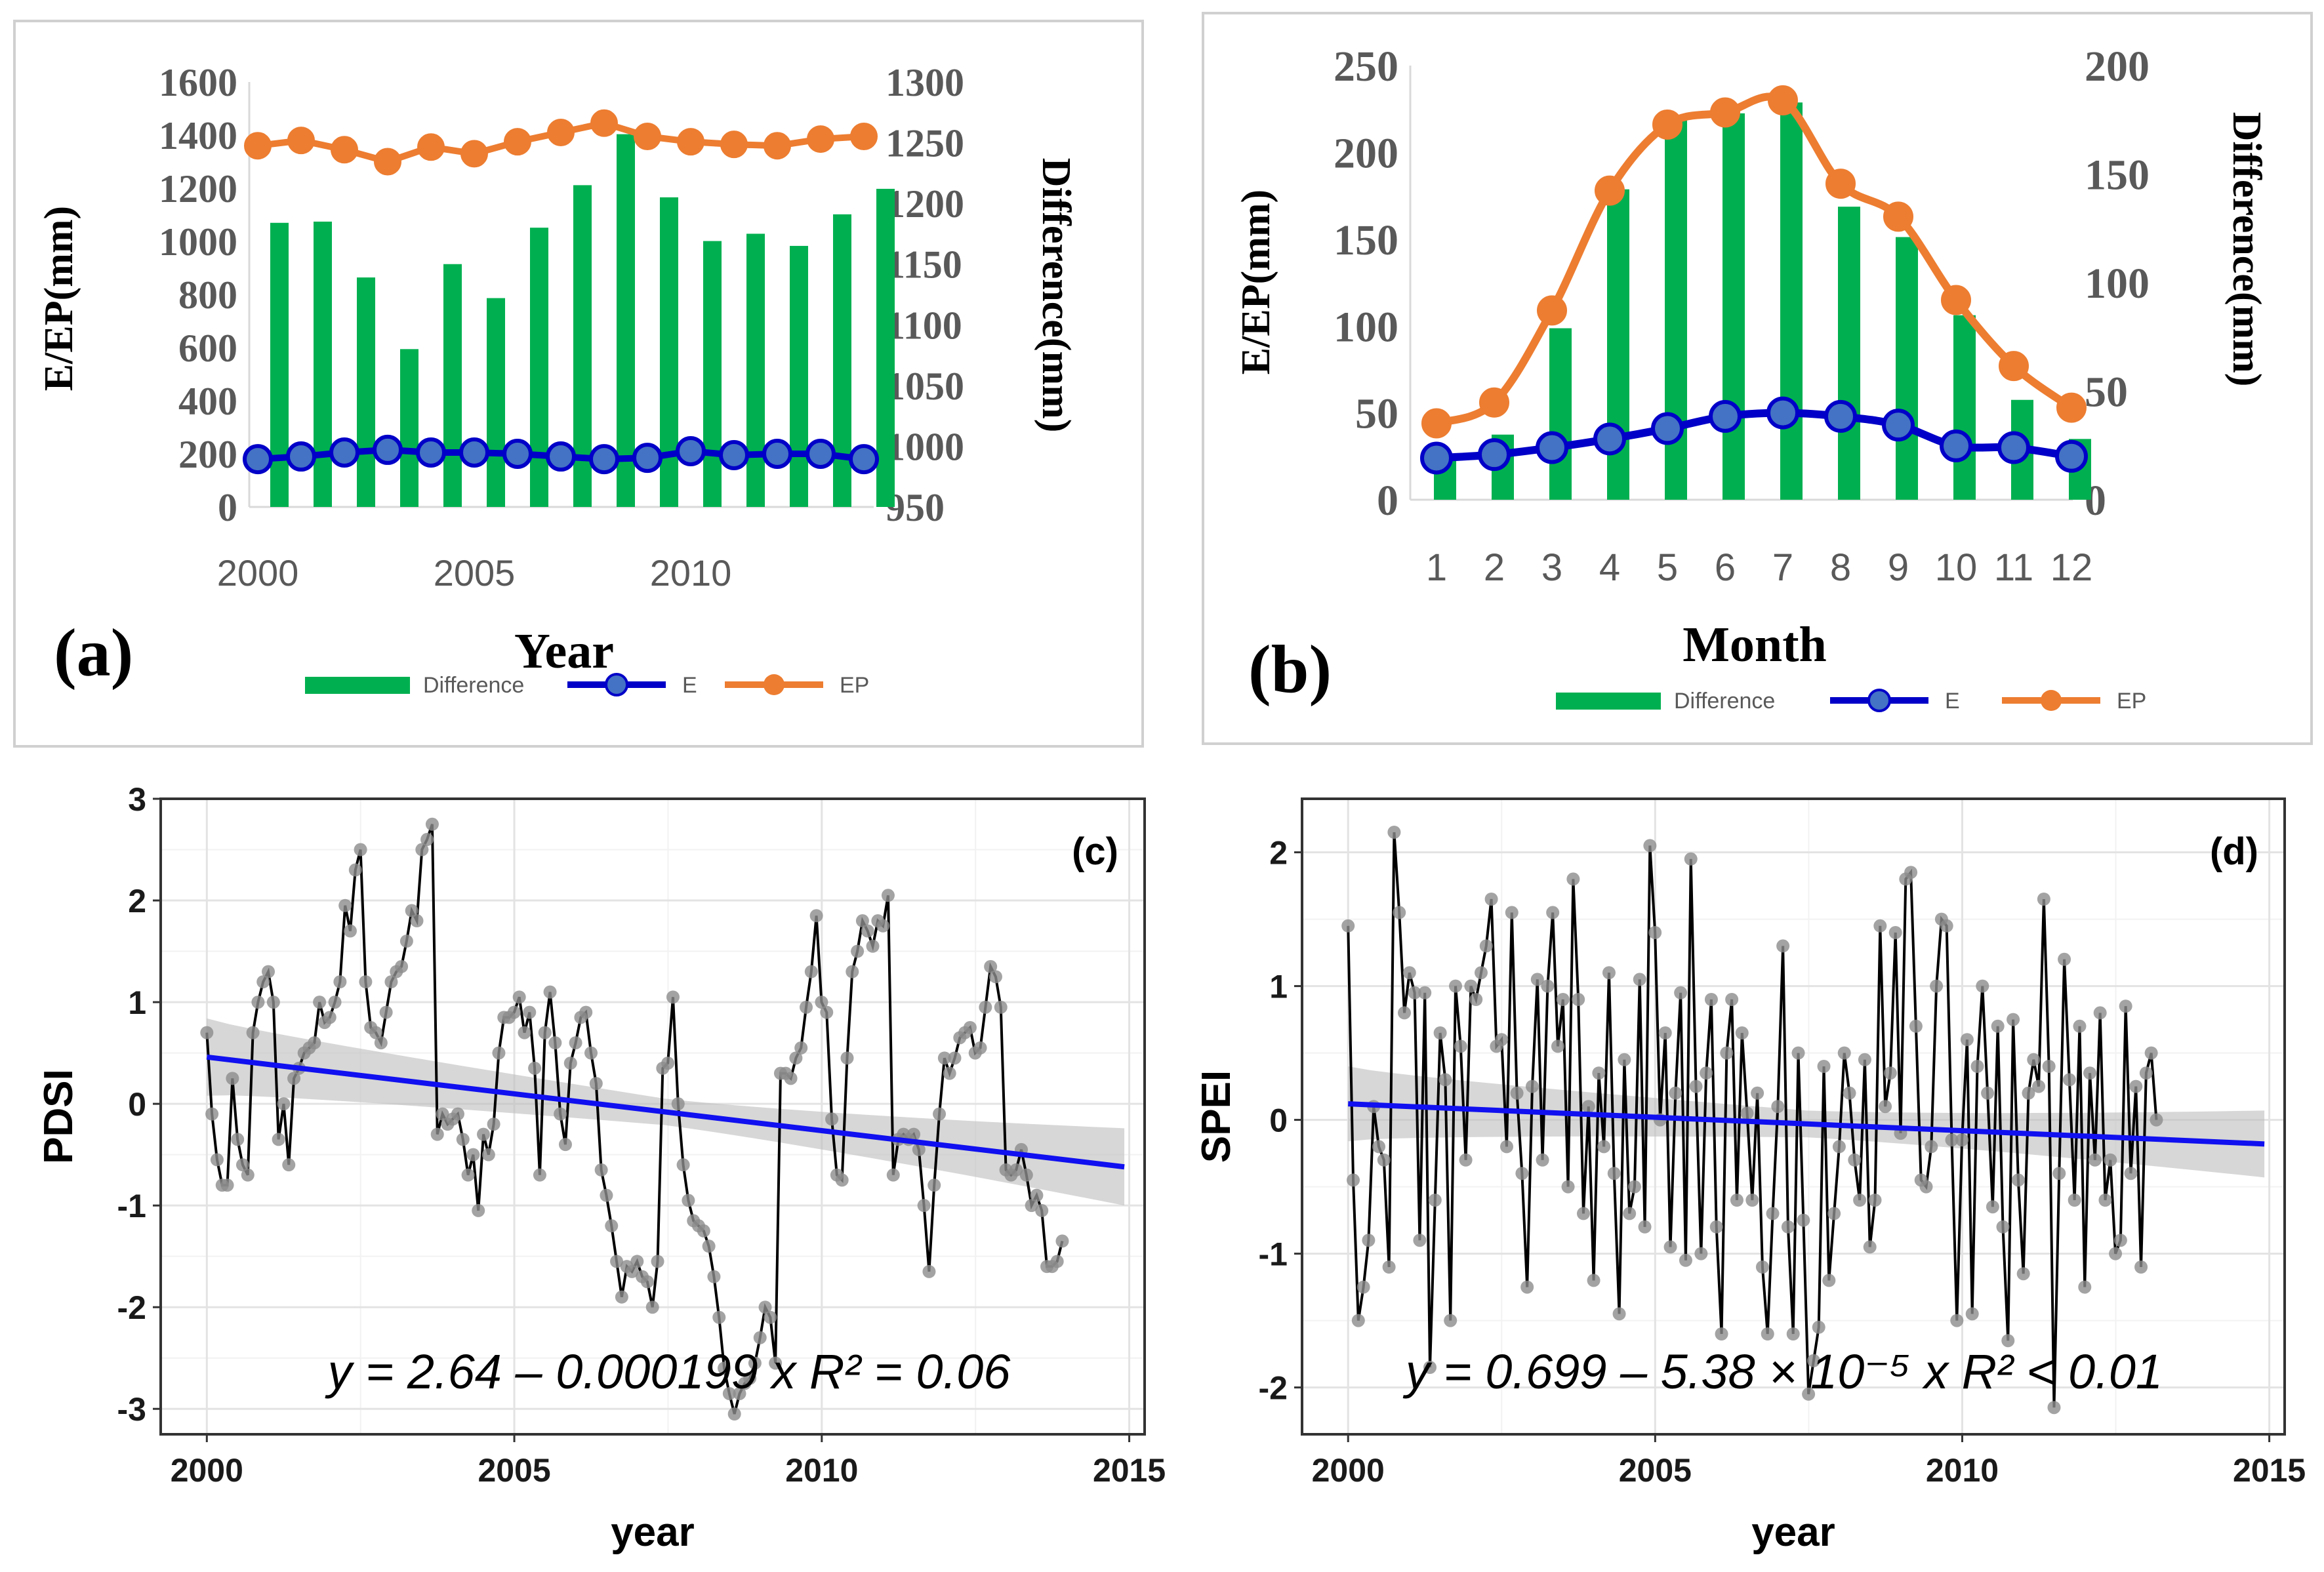 Image resolution: width=2324 pixels, height=1572 pixels. I want to click on y-axis-title: SPEI, so click(1216, 1116).